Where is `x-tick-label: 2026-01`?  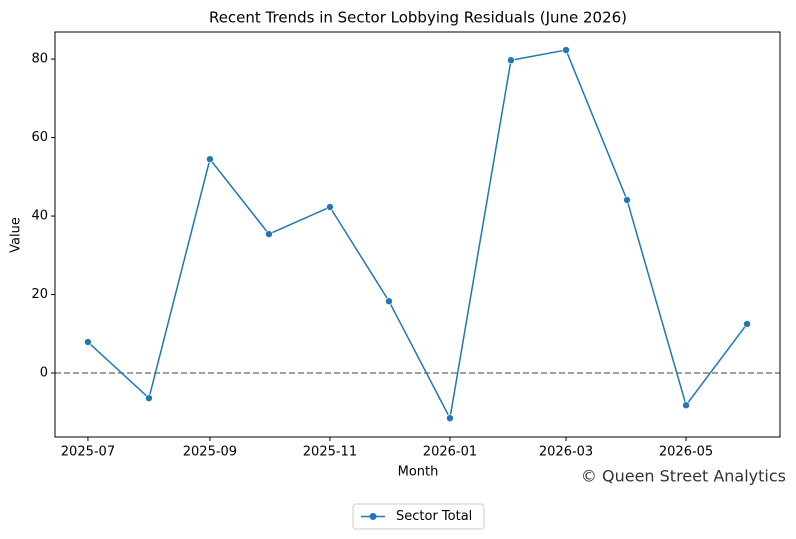
x-tick-label: 2026-01 is located at coordinates (450, 452).